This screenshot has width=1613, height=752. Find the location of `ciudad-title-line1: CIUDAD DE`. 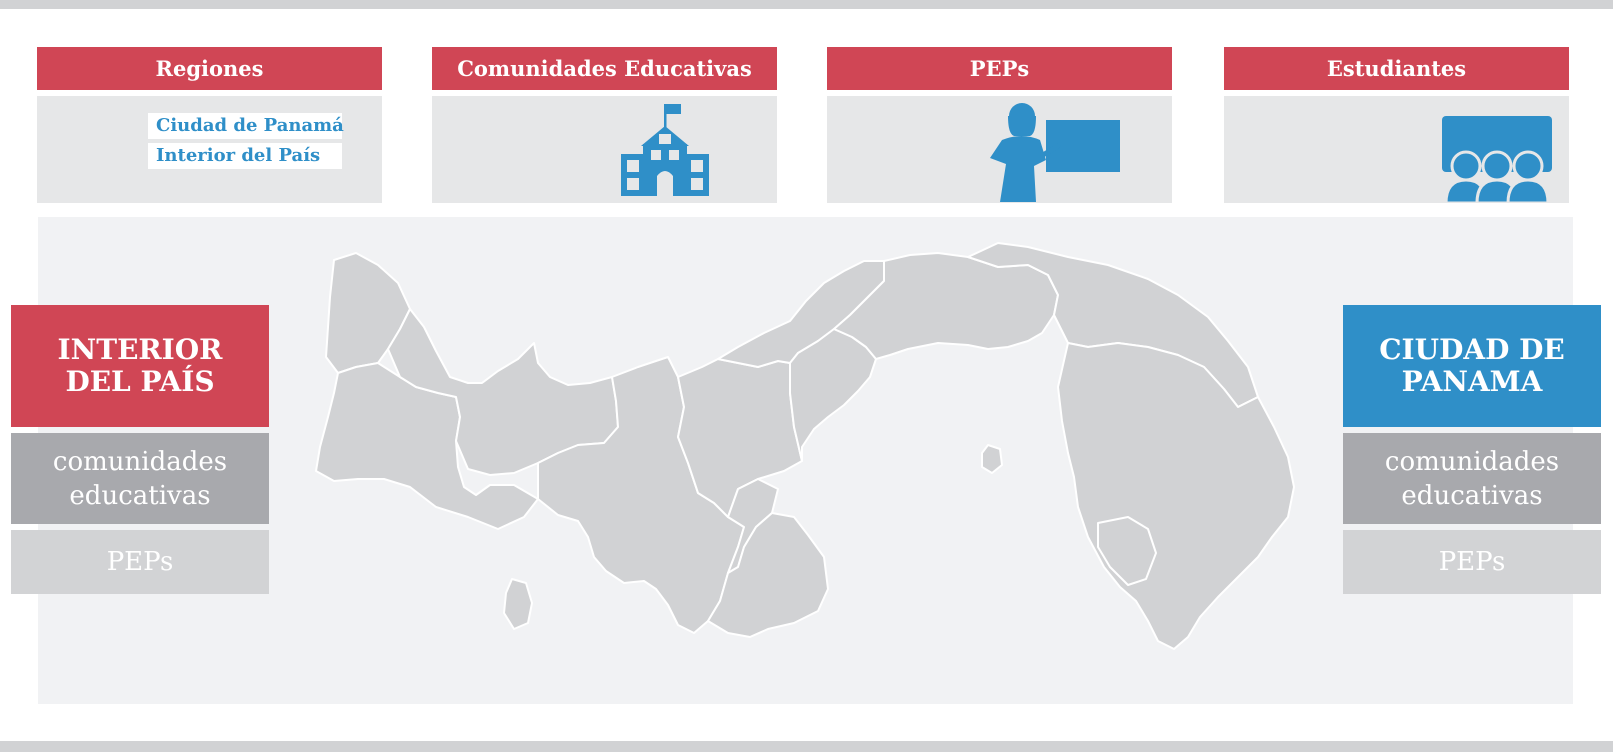

ciudad-title-line1: CIUDAD DE is located at coordinates (1472, 349).